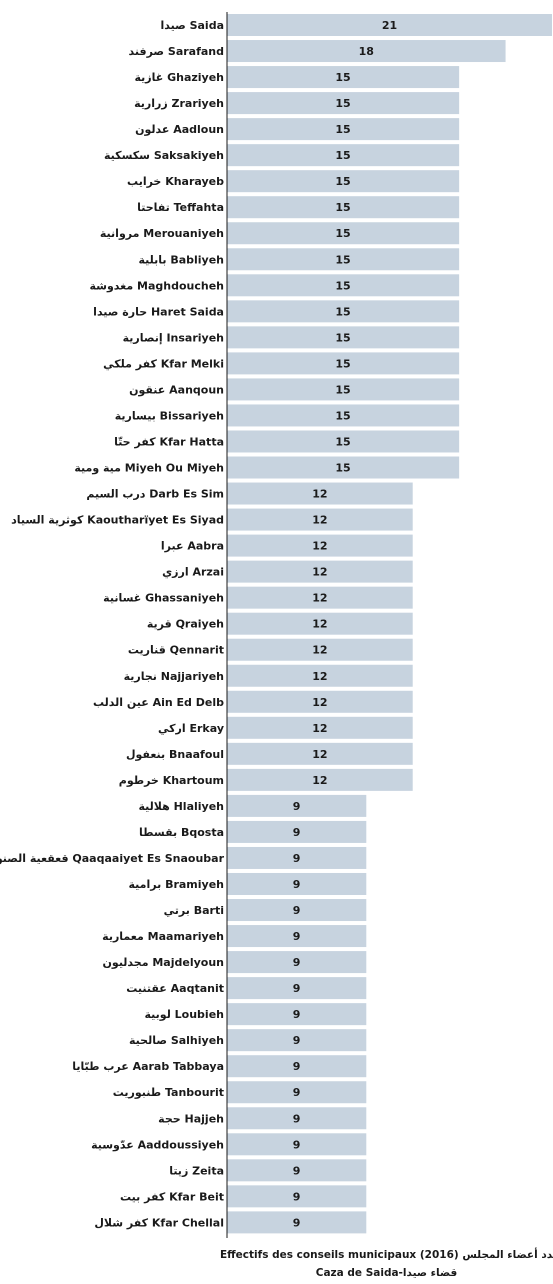  Describe the element at coordinates (175, 988) in the screenshot. I see `category-label: عقتنيت Aaqtanit` at that location.